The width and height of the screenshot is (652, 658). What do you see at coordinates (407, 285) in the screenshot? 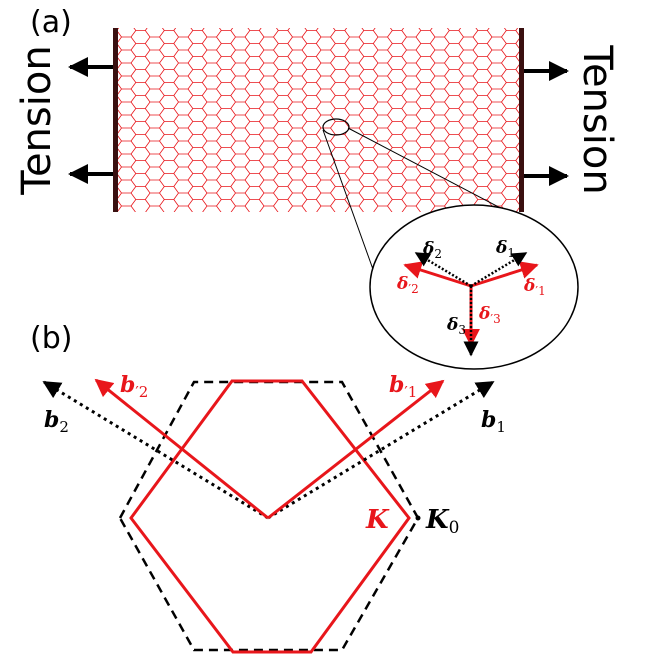
I see `delta2p-label: δ′2` at bounding box center [407, 285].